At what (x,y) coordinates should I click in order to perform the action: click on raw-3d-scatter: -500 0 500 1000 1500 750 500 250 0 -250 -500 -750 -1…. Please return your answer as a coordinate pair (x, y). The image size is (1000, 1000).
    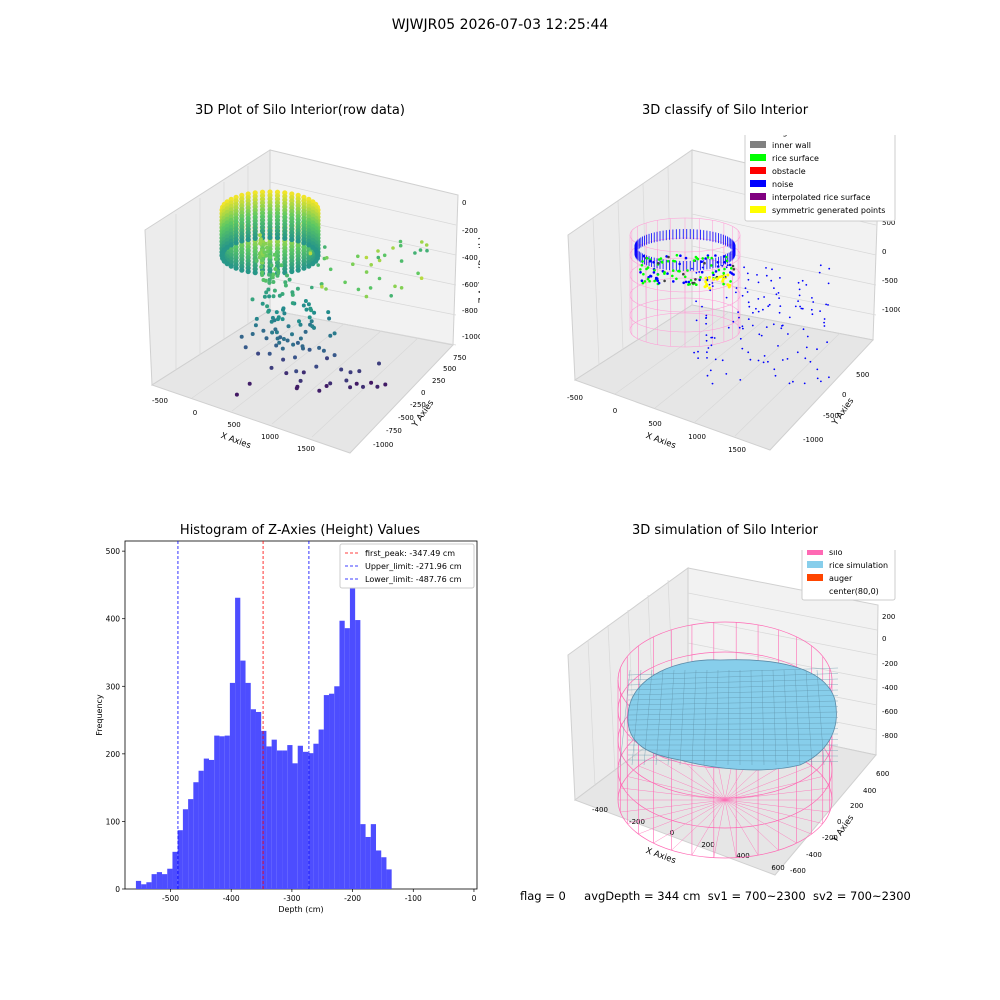
    Looking at the image, I should click on (310, 300).